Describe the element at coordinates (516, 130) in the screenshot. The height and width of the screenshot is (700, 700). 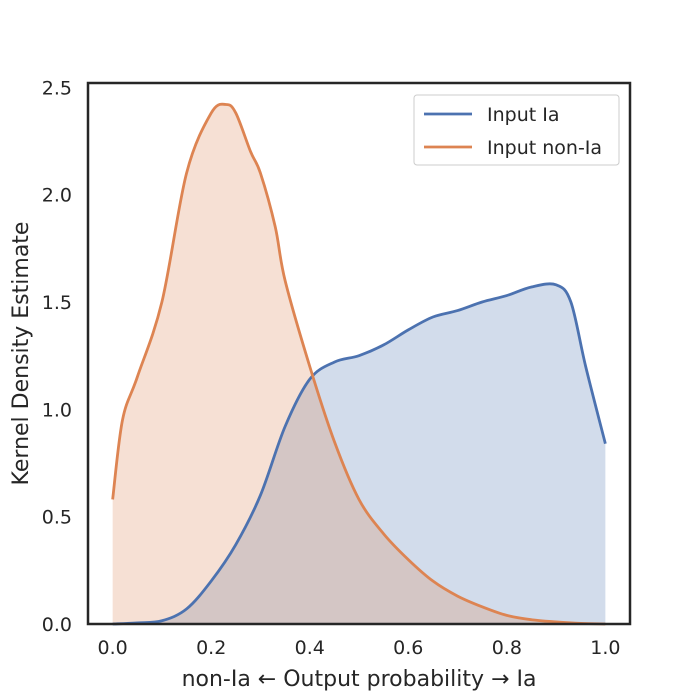
I see `legend: Input Ia Input non-Ia` at that location.